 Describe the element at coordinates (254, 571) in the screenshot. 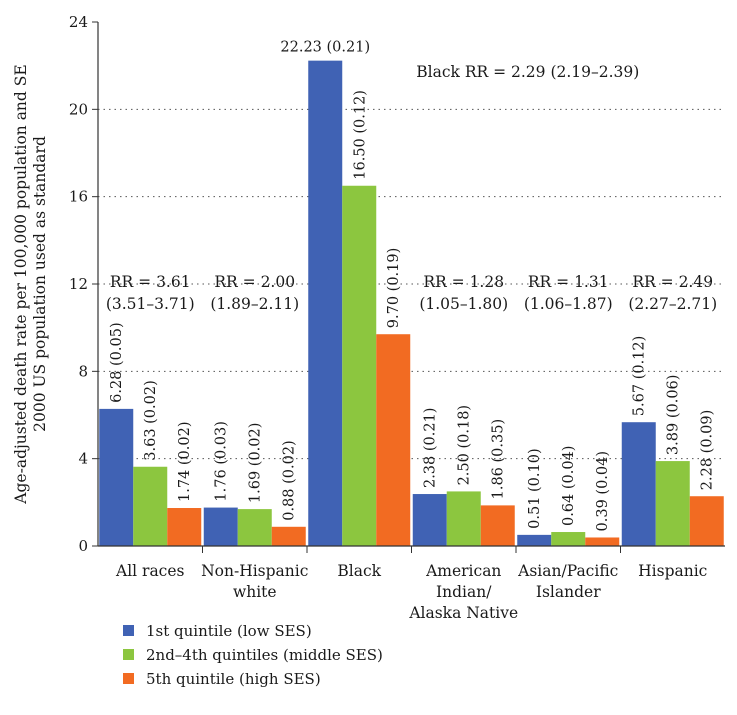

I see `x-category-label: Non-Hispanic` at that location.